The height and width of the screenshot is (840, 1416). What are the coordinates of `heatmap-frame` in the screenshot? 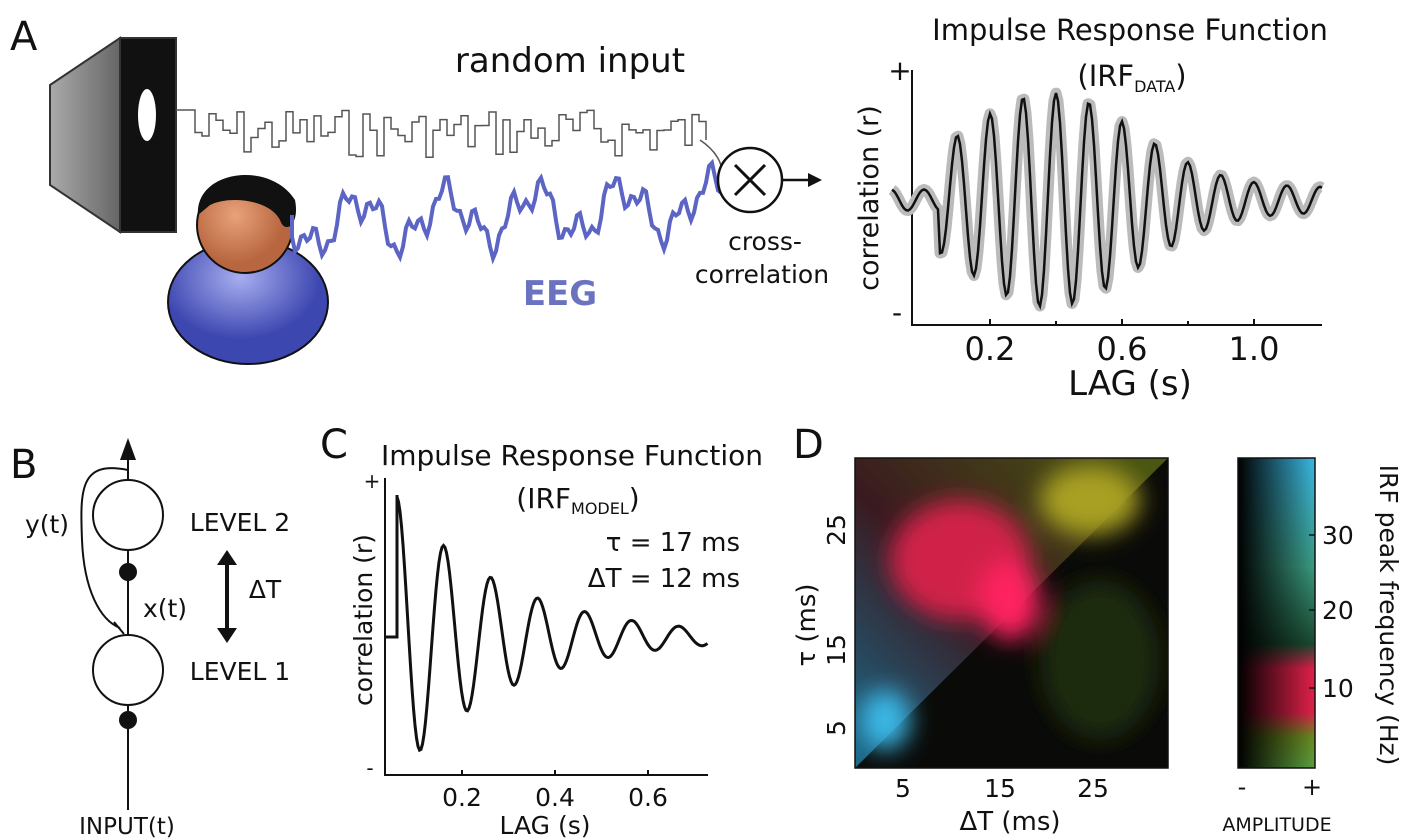 It's located at (1011, 613).